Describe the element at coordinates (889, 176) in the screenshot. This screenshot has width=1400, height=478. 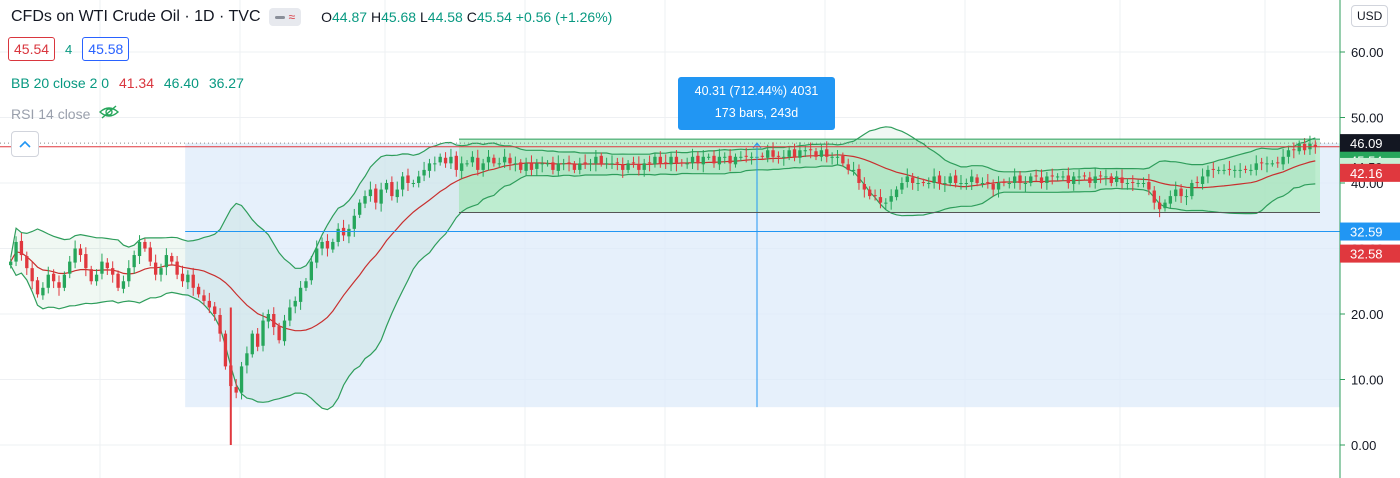
I see `selection-range-area` at that location.